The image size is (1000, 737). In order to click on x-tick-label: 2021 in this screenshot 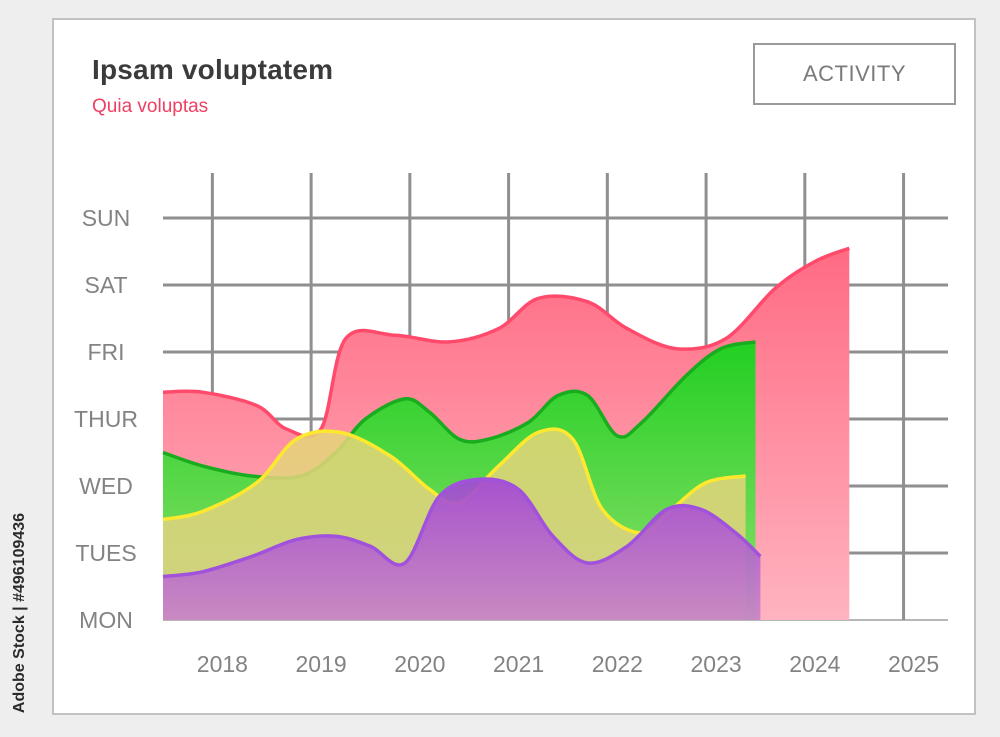, I will do `click(518, 664)`.